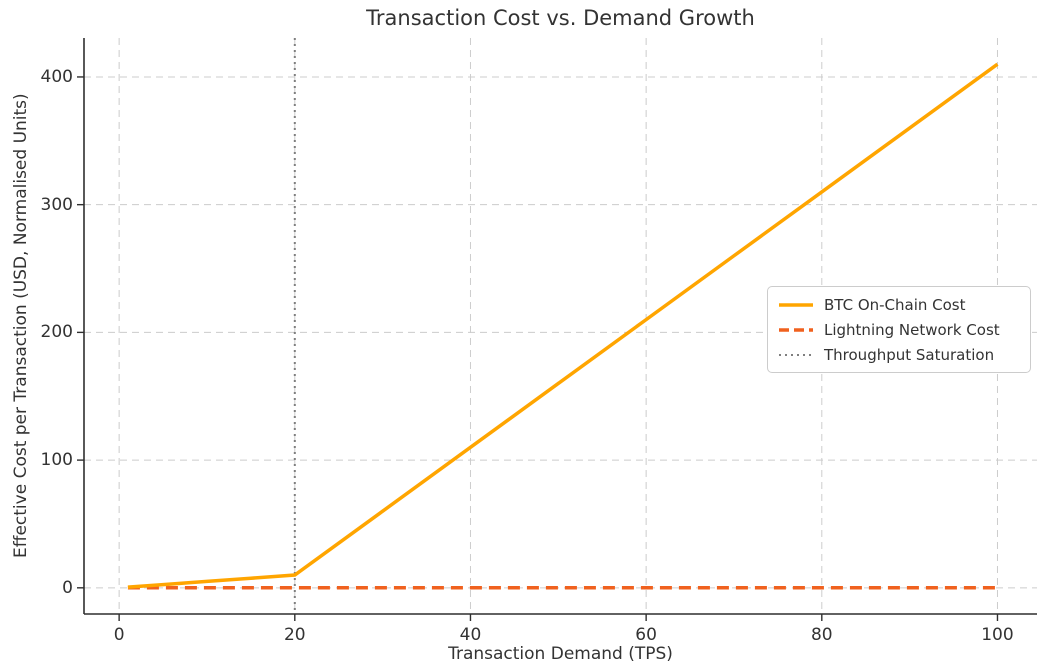 The height and width of the screenshot is (672, 1047). Describe the element at coordinates (560, 654) in the screenshot. I see `x-axis-label: Transaction Demand (TPS)` at that location.